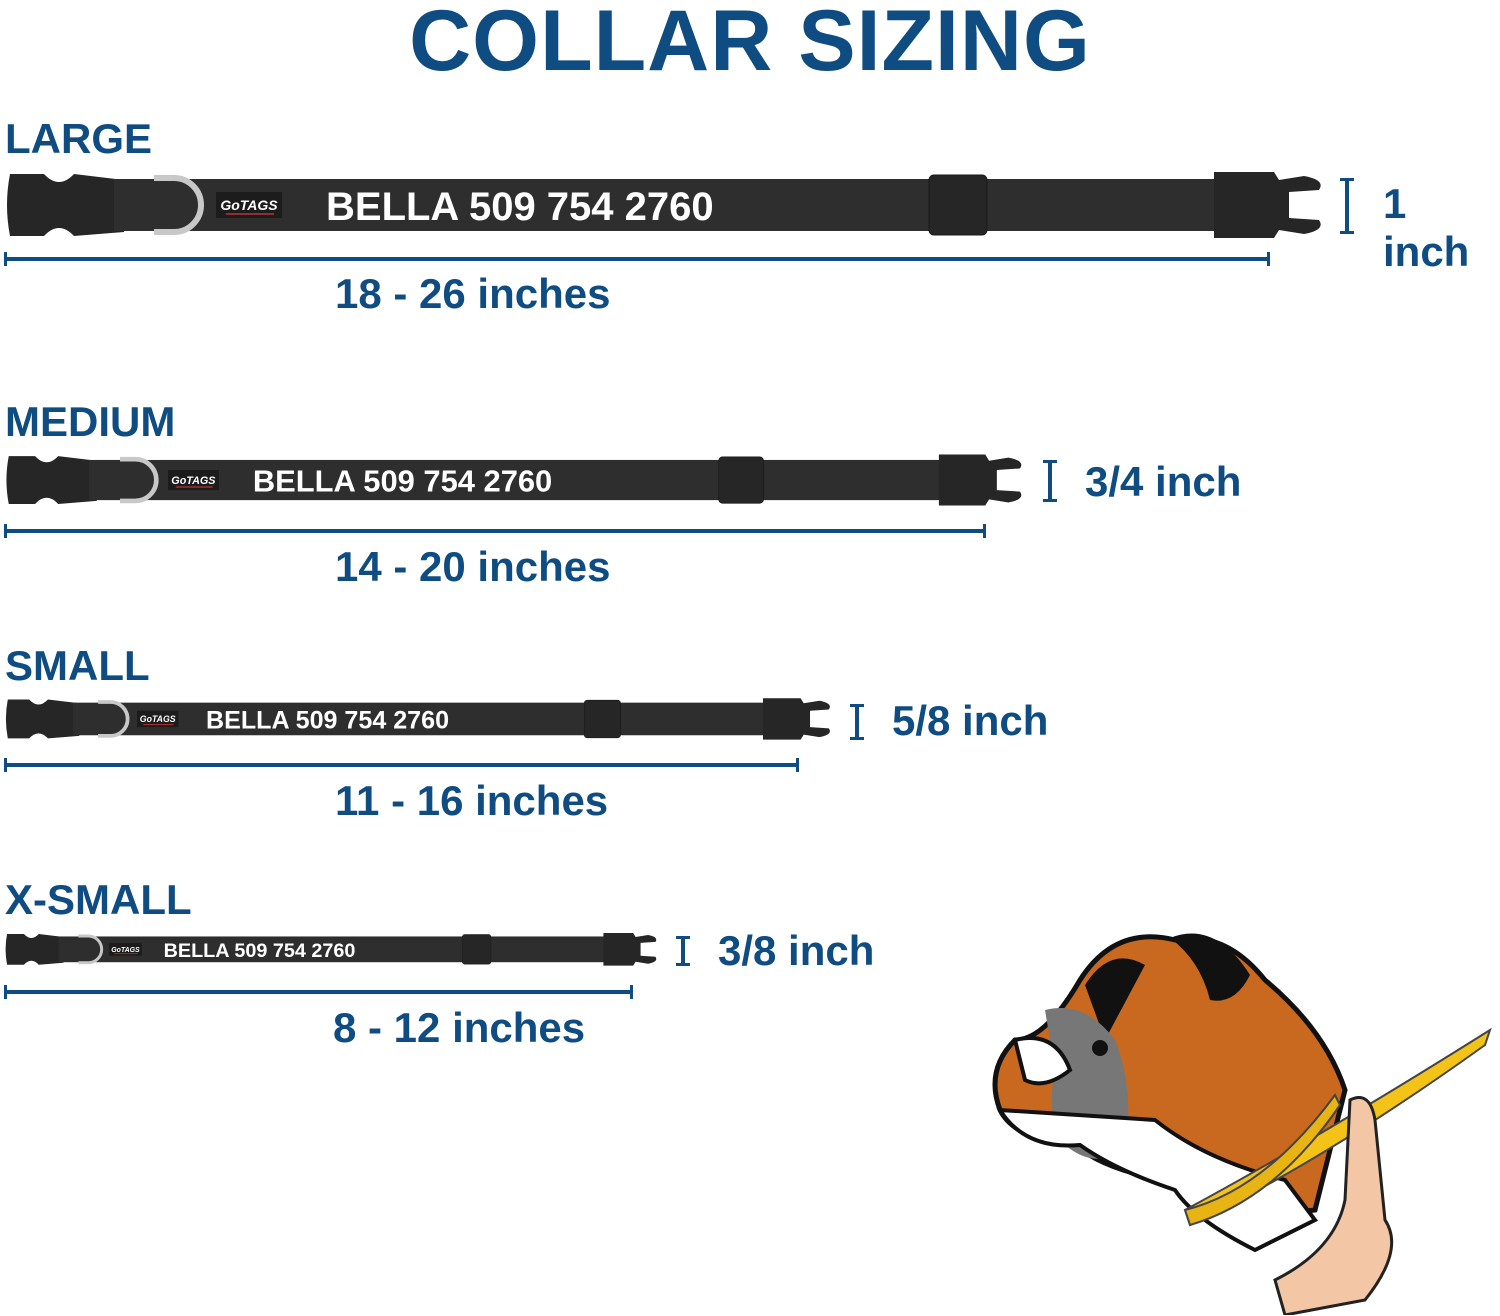  I want to click on collar-width: 5/8 inch, so click(970, 720).